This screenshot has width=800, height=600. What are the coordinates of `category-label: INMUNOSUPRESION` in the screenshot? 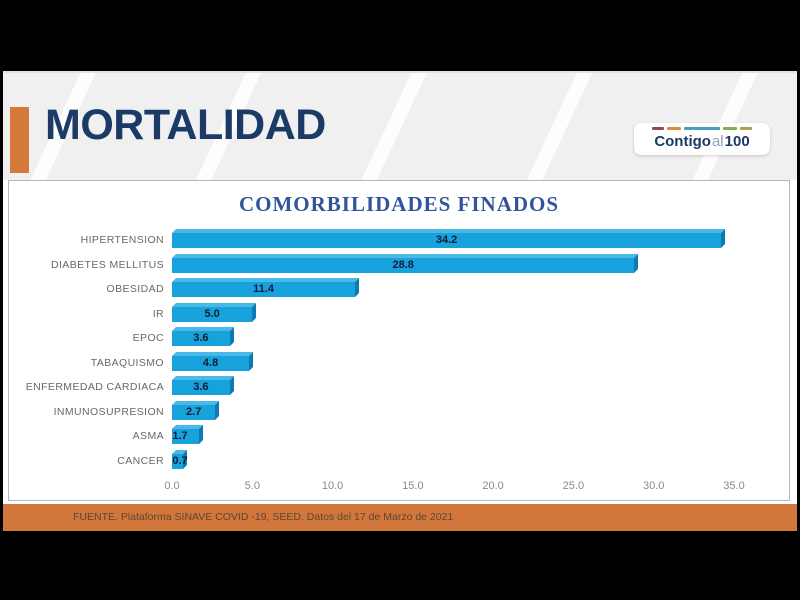 It's located at (108, 411).